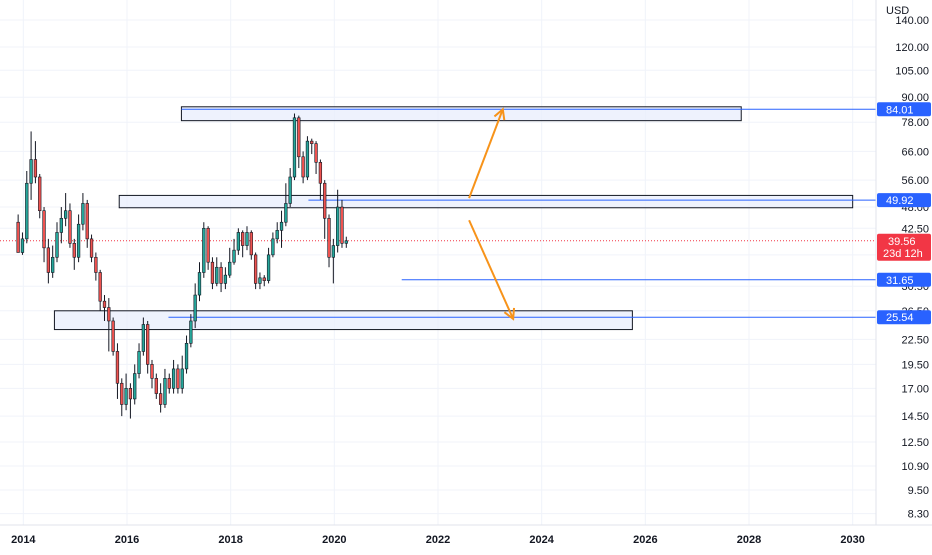 This screenshot has height=555, width=932. Describe the element at coordinates (915, 152) in the screenshot. I see `price-tick-label: 66.00` at that location.